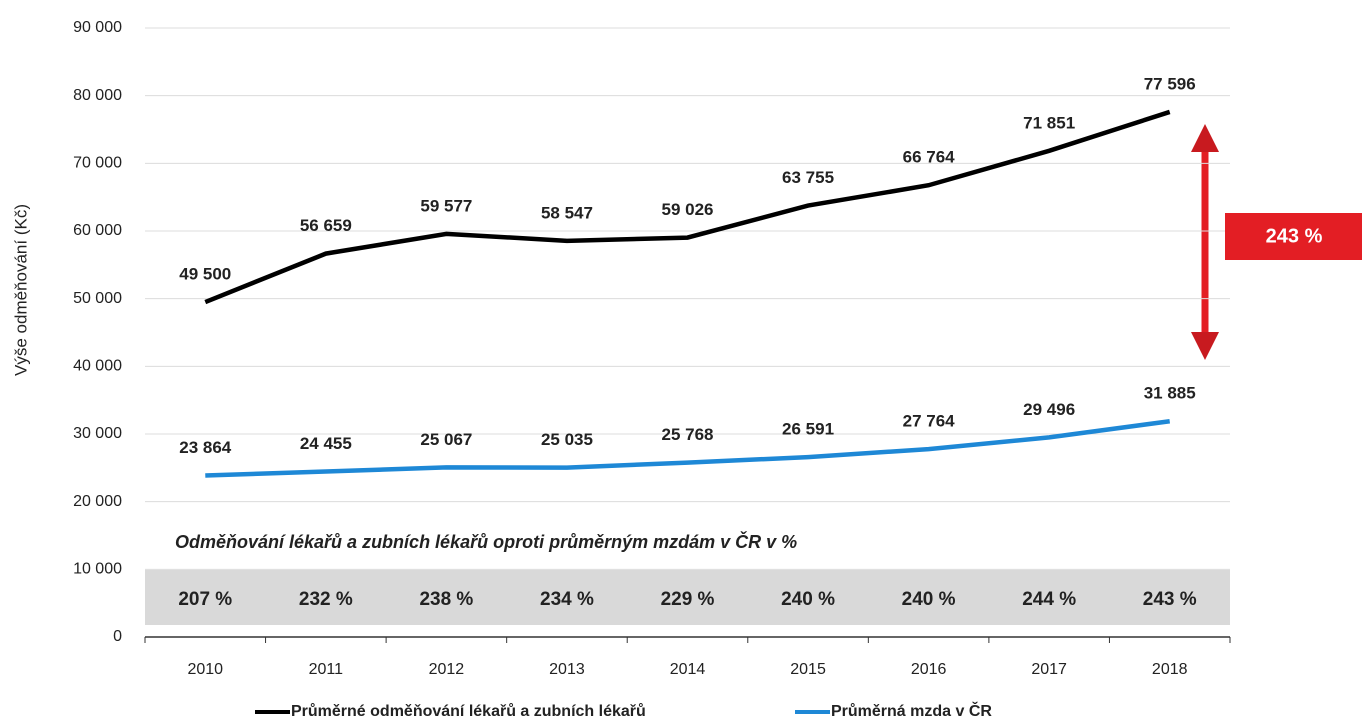  I want to click on value-label: 27 764, so click(929, 421).